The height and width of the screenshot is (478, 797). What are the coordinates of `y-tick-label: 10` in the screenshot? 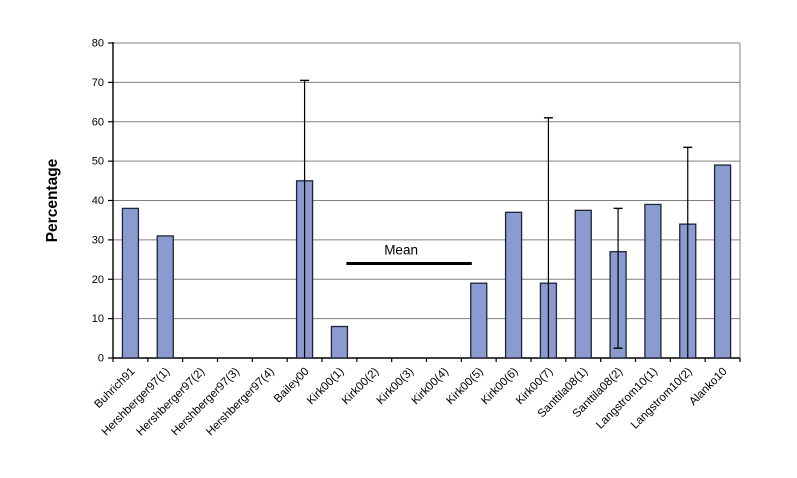 It's located at (98, 319).